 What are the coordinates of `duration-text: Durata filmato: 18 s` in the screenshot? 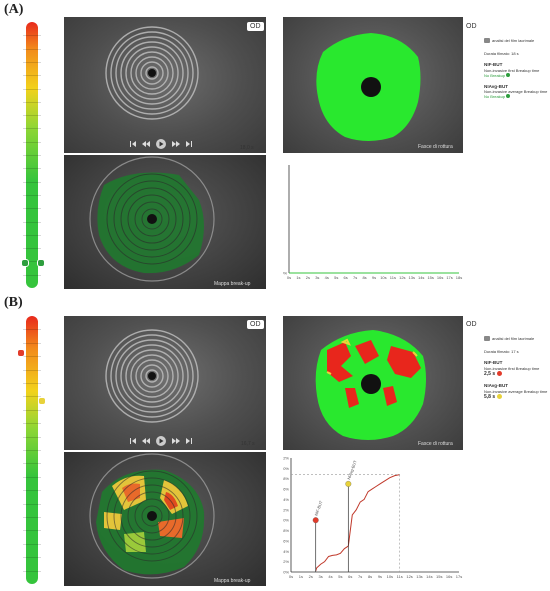 It's located at (501, 53).